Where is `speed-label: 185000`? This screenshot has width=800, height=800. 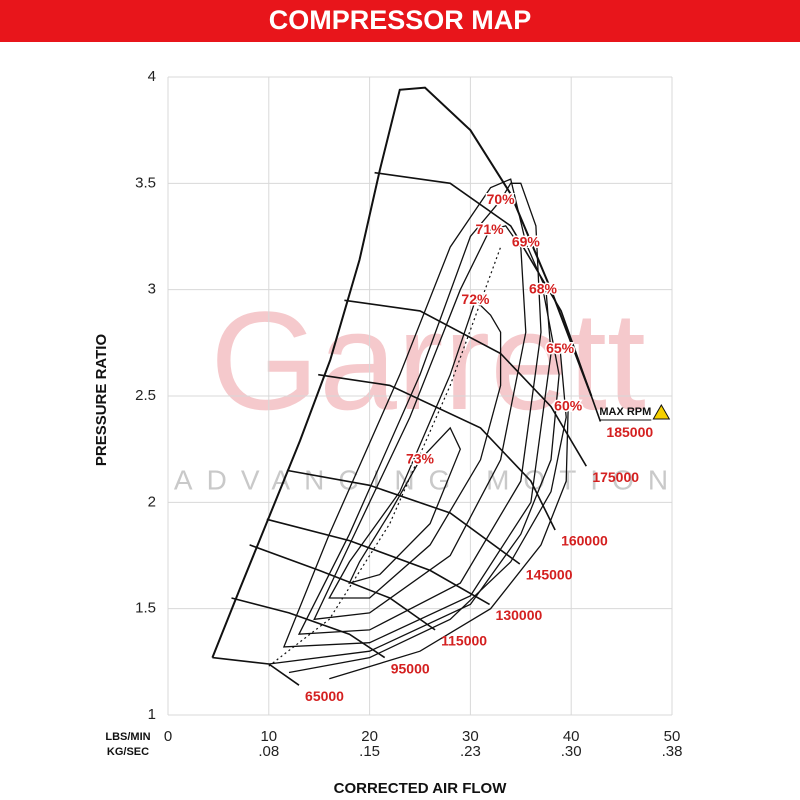 speed-label: 185000 is located at coordinates (629, 432).